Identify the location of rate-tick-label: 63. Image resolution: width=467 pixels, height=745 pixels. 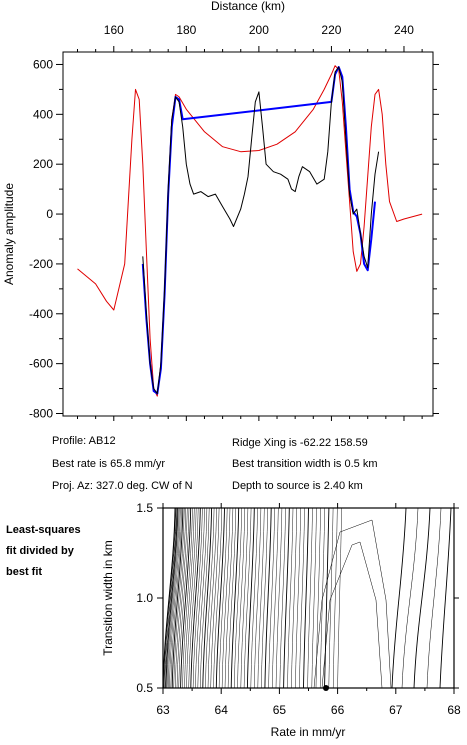
(163, 710).